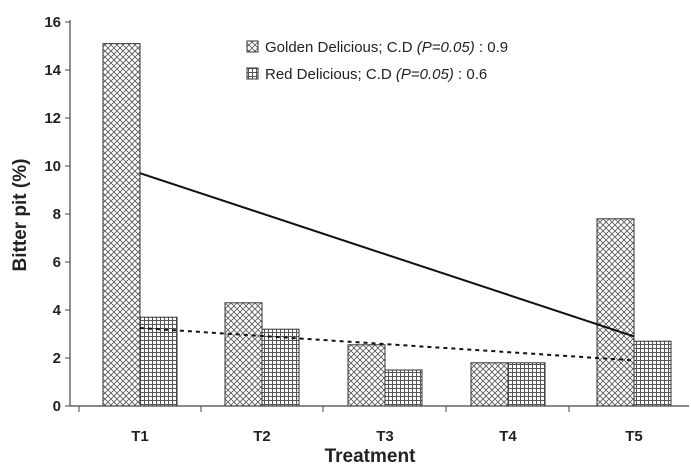 This screenshot has width=691, height=466. Describe the element at coordinates (52, 166) in the screenshot. I see `y-tick-label: 10` at that location.